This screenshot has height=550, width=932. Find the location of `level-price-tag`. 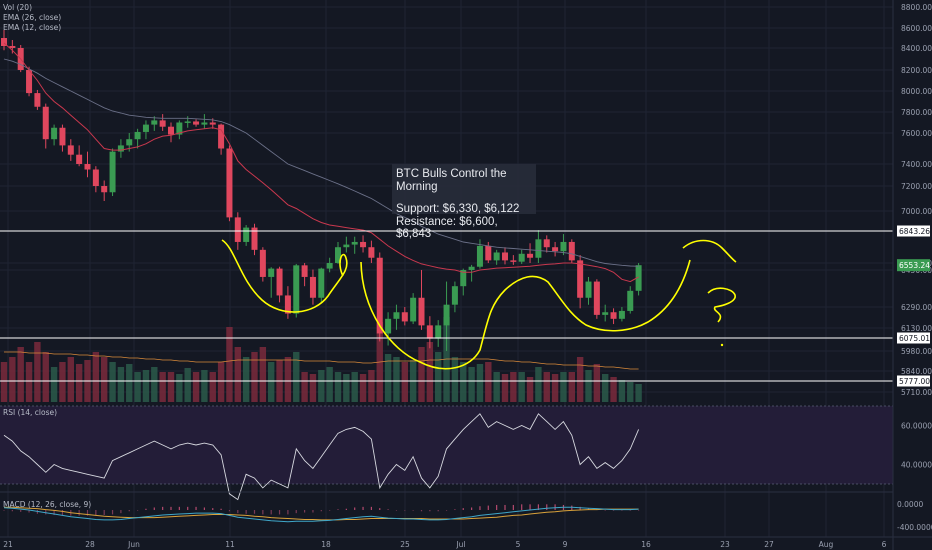

level-price-tag is located at coordinates (913, 338).